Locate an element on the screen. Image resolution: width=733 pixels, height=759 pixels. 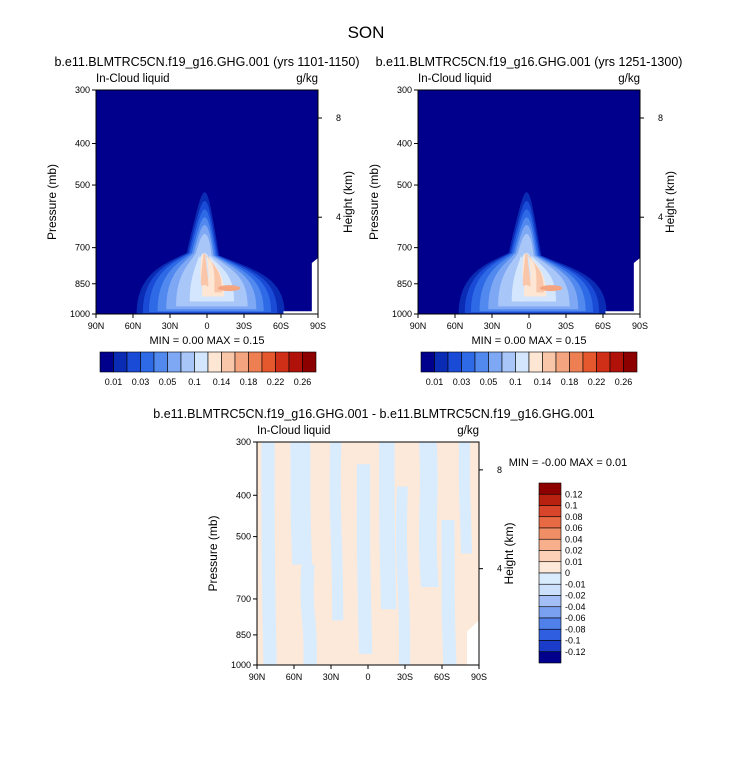
x-tick-label-5: 60S is located at coordinates (281, 326).